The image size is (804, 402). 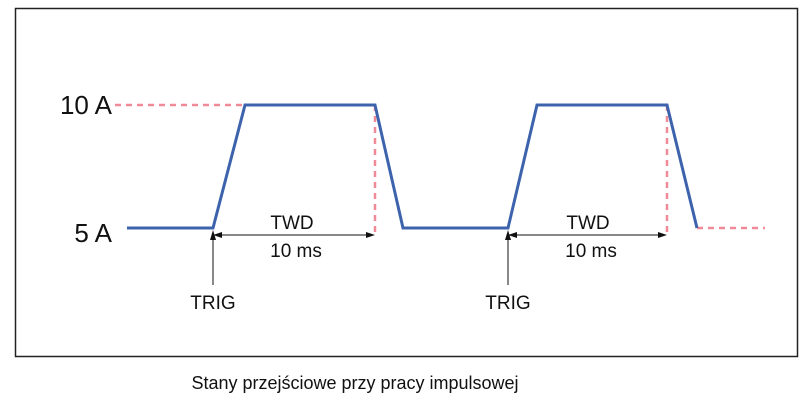 What do you see at coordinates (354, 383) in the screenshot?
I see `caption: Stany przejściowe przy pracy impulsowej` at bounding box center [354, 383].